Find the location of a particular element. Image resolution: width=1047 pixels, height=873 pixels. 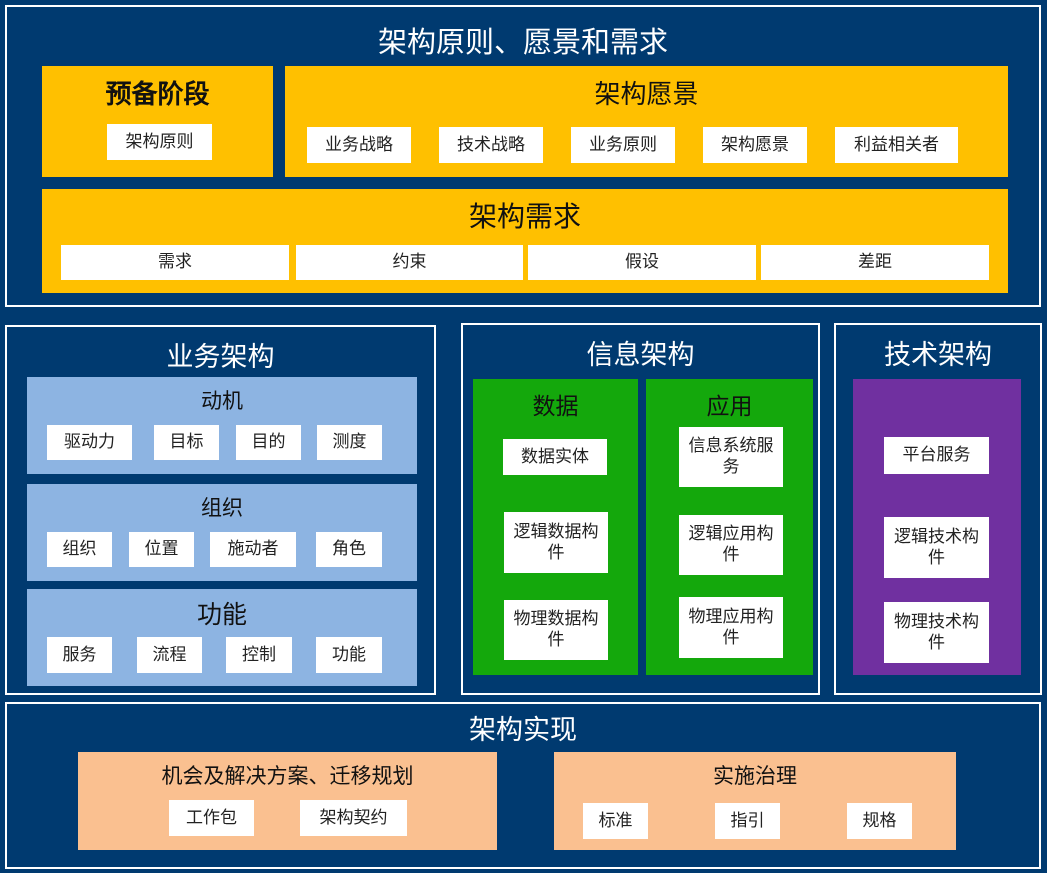

item-box: 架构契约 is located at coordinates (353, 818).